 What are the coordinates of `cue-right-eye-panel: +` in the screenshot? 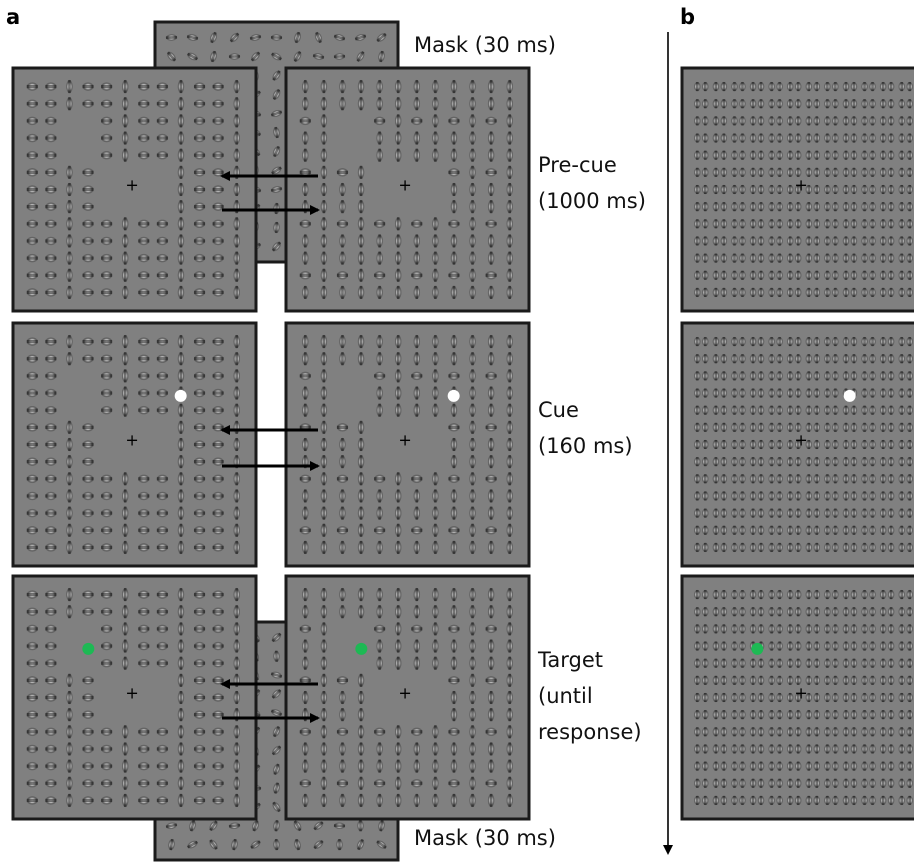 It's located at (407, 444).